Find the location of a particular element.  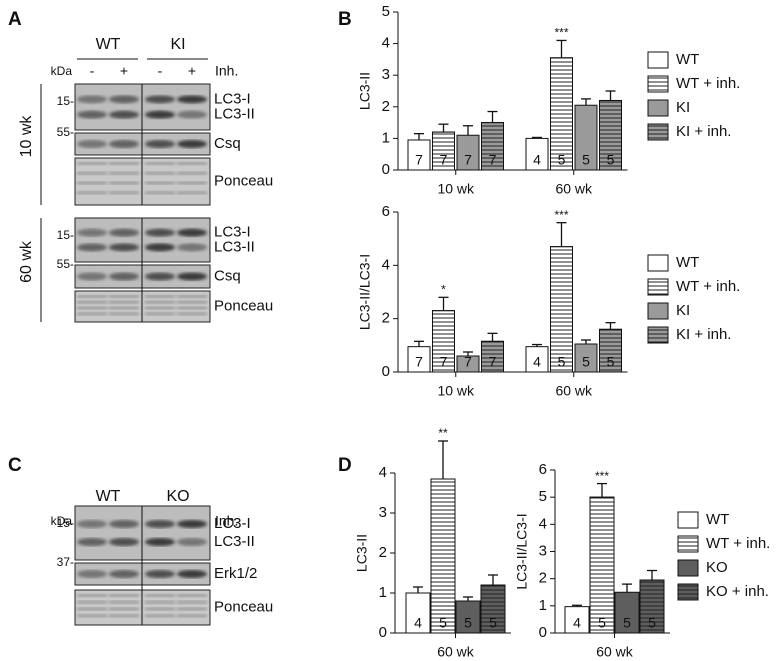

mw-marker: 55- is located at coordinates (65, 264).